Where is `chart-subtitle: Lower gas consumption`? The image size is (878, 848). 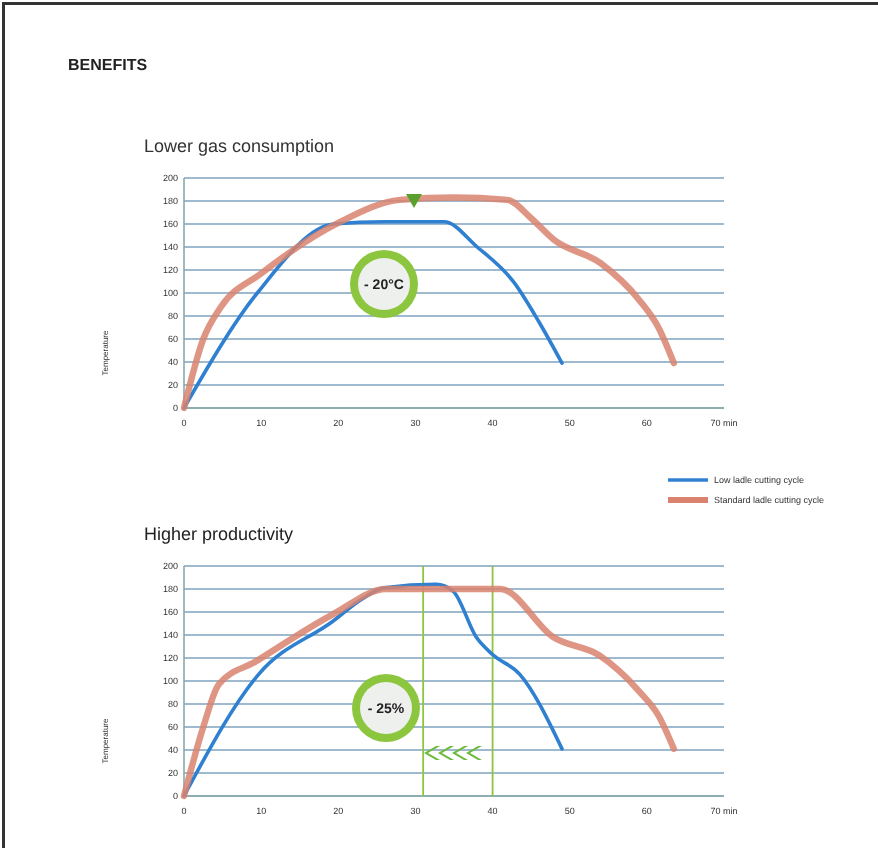
chart-subtitle: Lower gas consumption is located at coordinates (239, 146).